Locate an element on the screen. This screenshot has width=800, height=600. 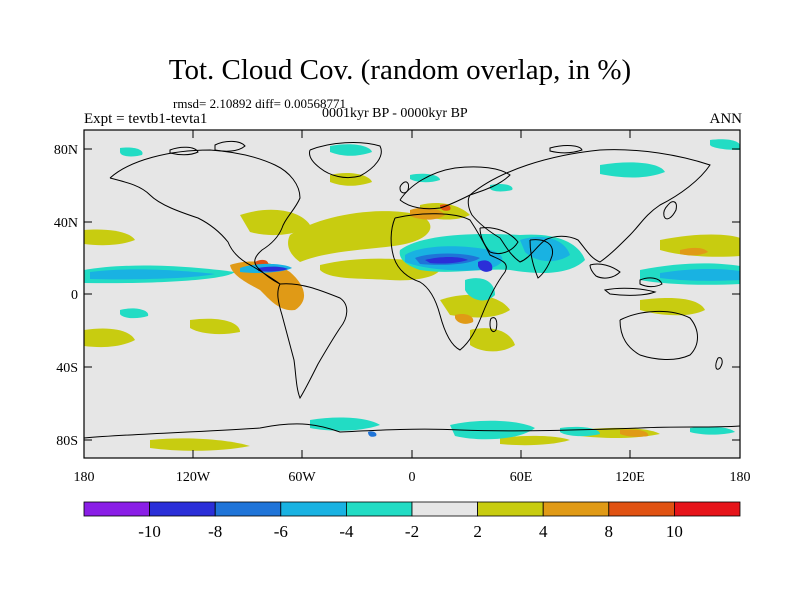
lat-tick-label: 0 is located at coordinates (74, 295).